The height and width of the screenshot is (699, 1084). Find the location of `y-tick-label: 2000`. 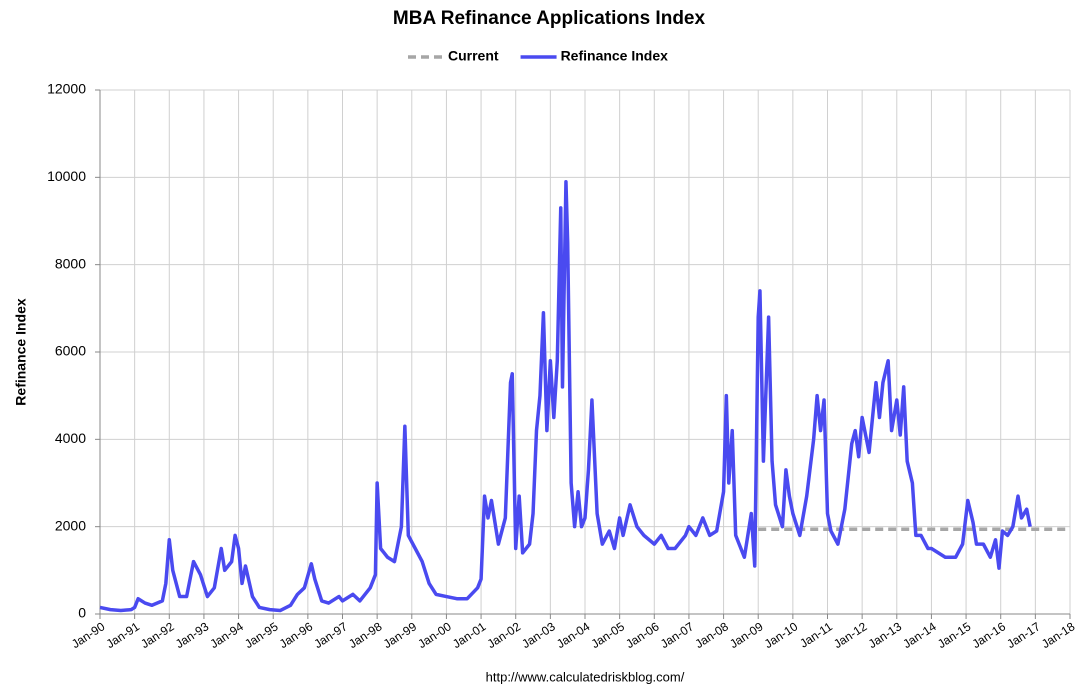

y-tick-label: 2000 is located at coordinates (70, 525).